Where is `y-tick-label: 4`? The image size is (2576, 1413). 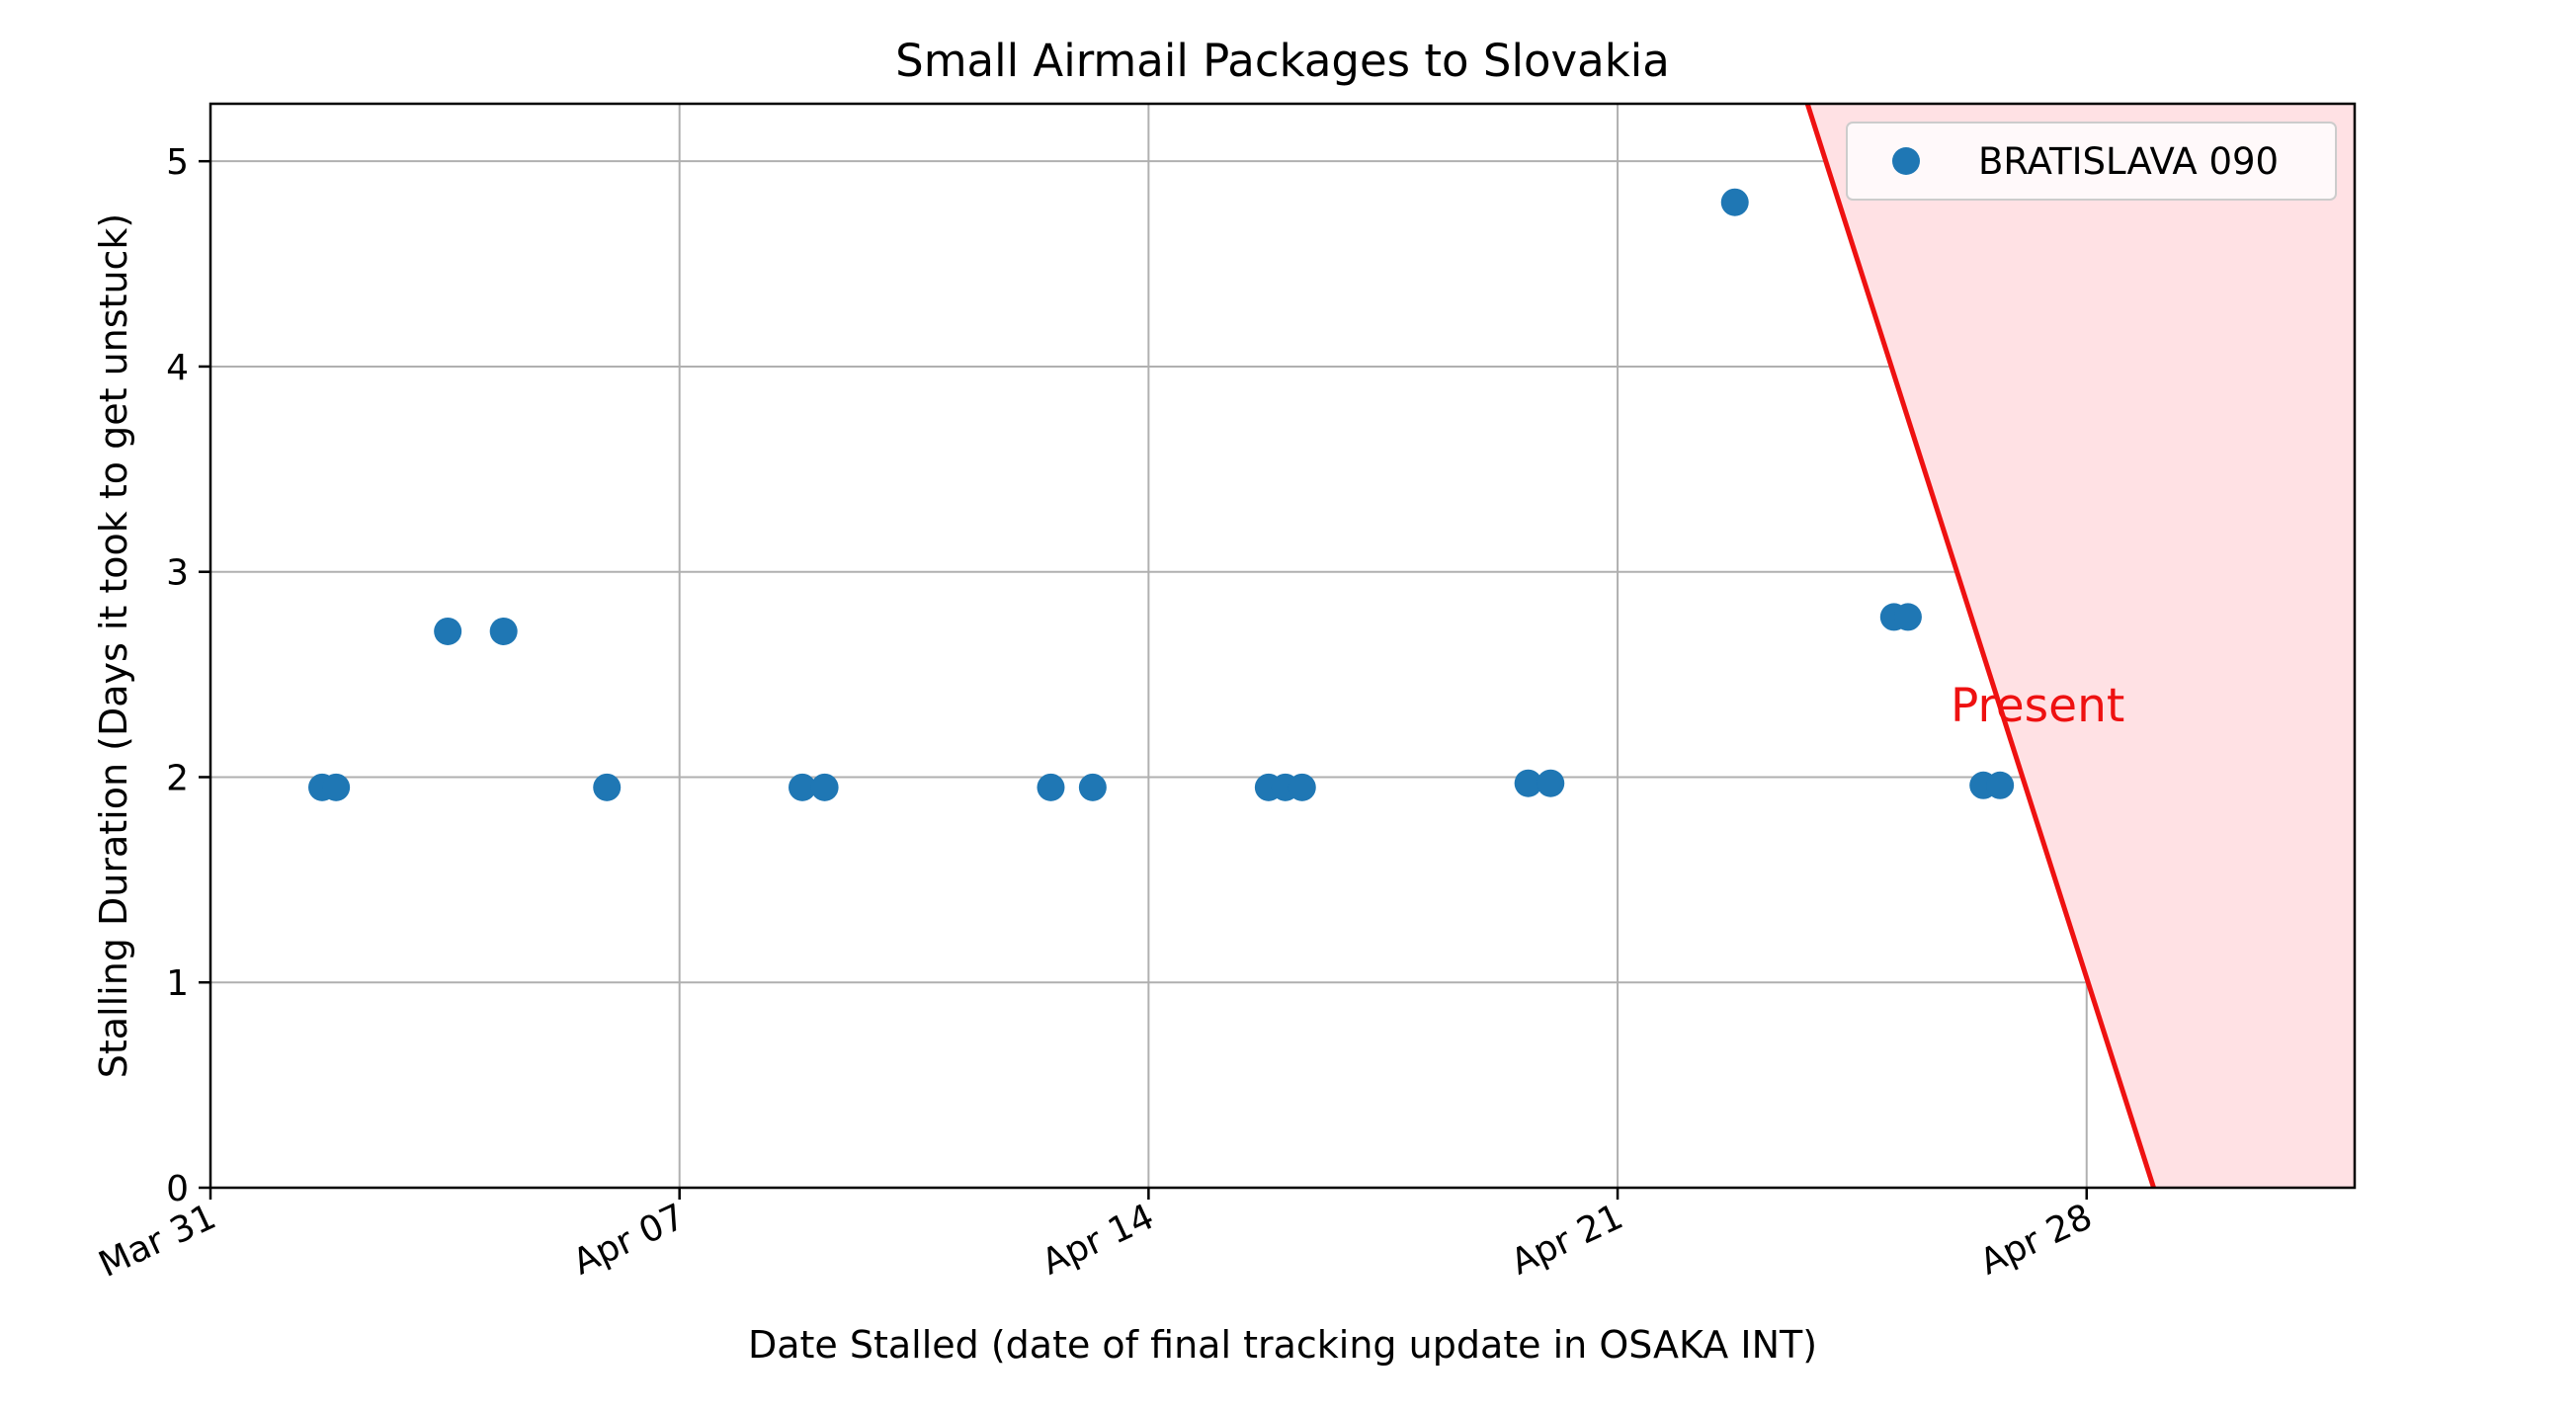 y-tick-label: 4 is located at coordinates (177, 368).